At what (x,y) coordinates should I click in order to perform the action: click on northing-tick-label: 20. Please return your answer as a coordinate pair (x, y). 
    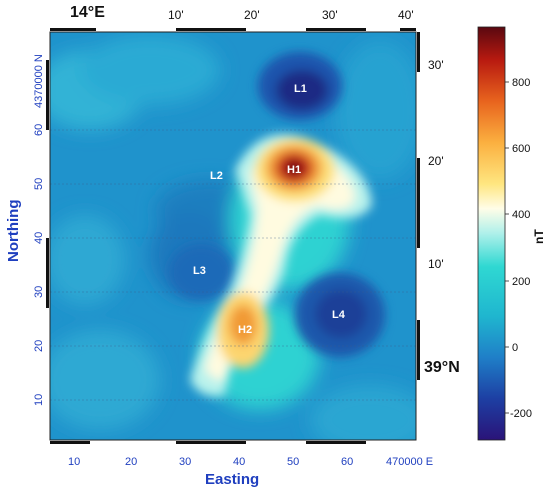
    Looking at the image, I should click on (39, 346).